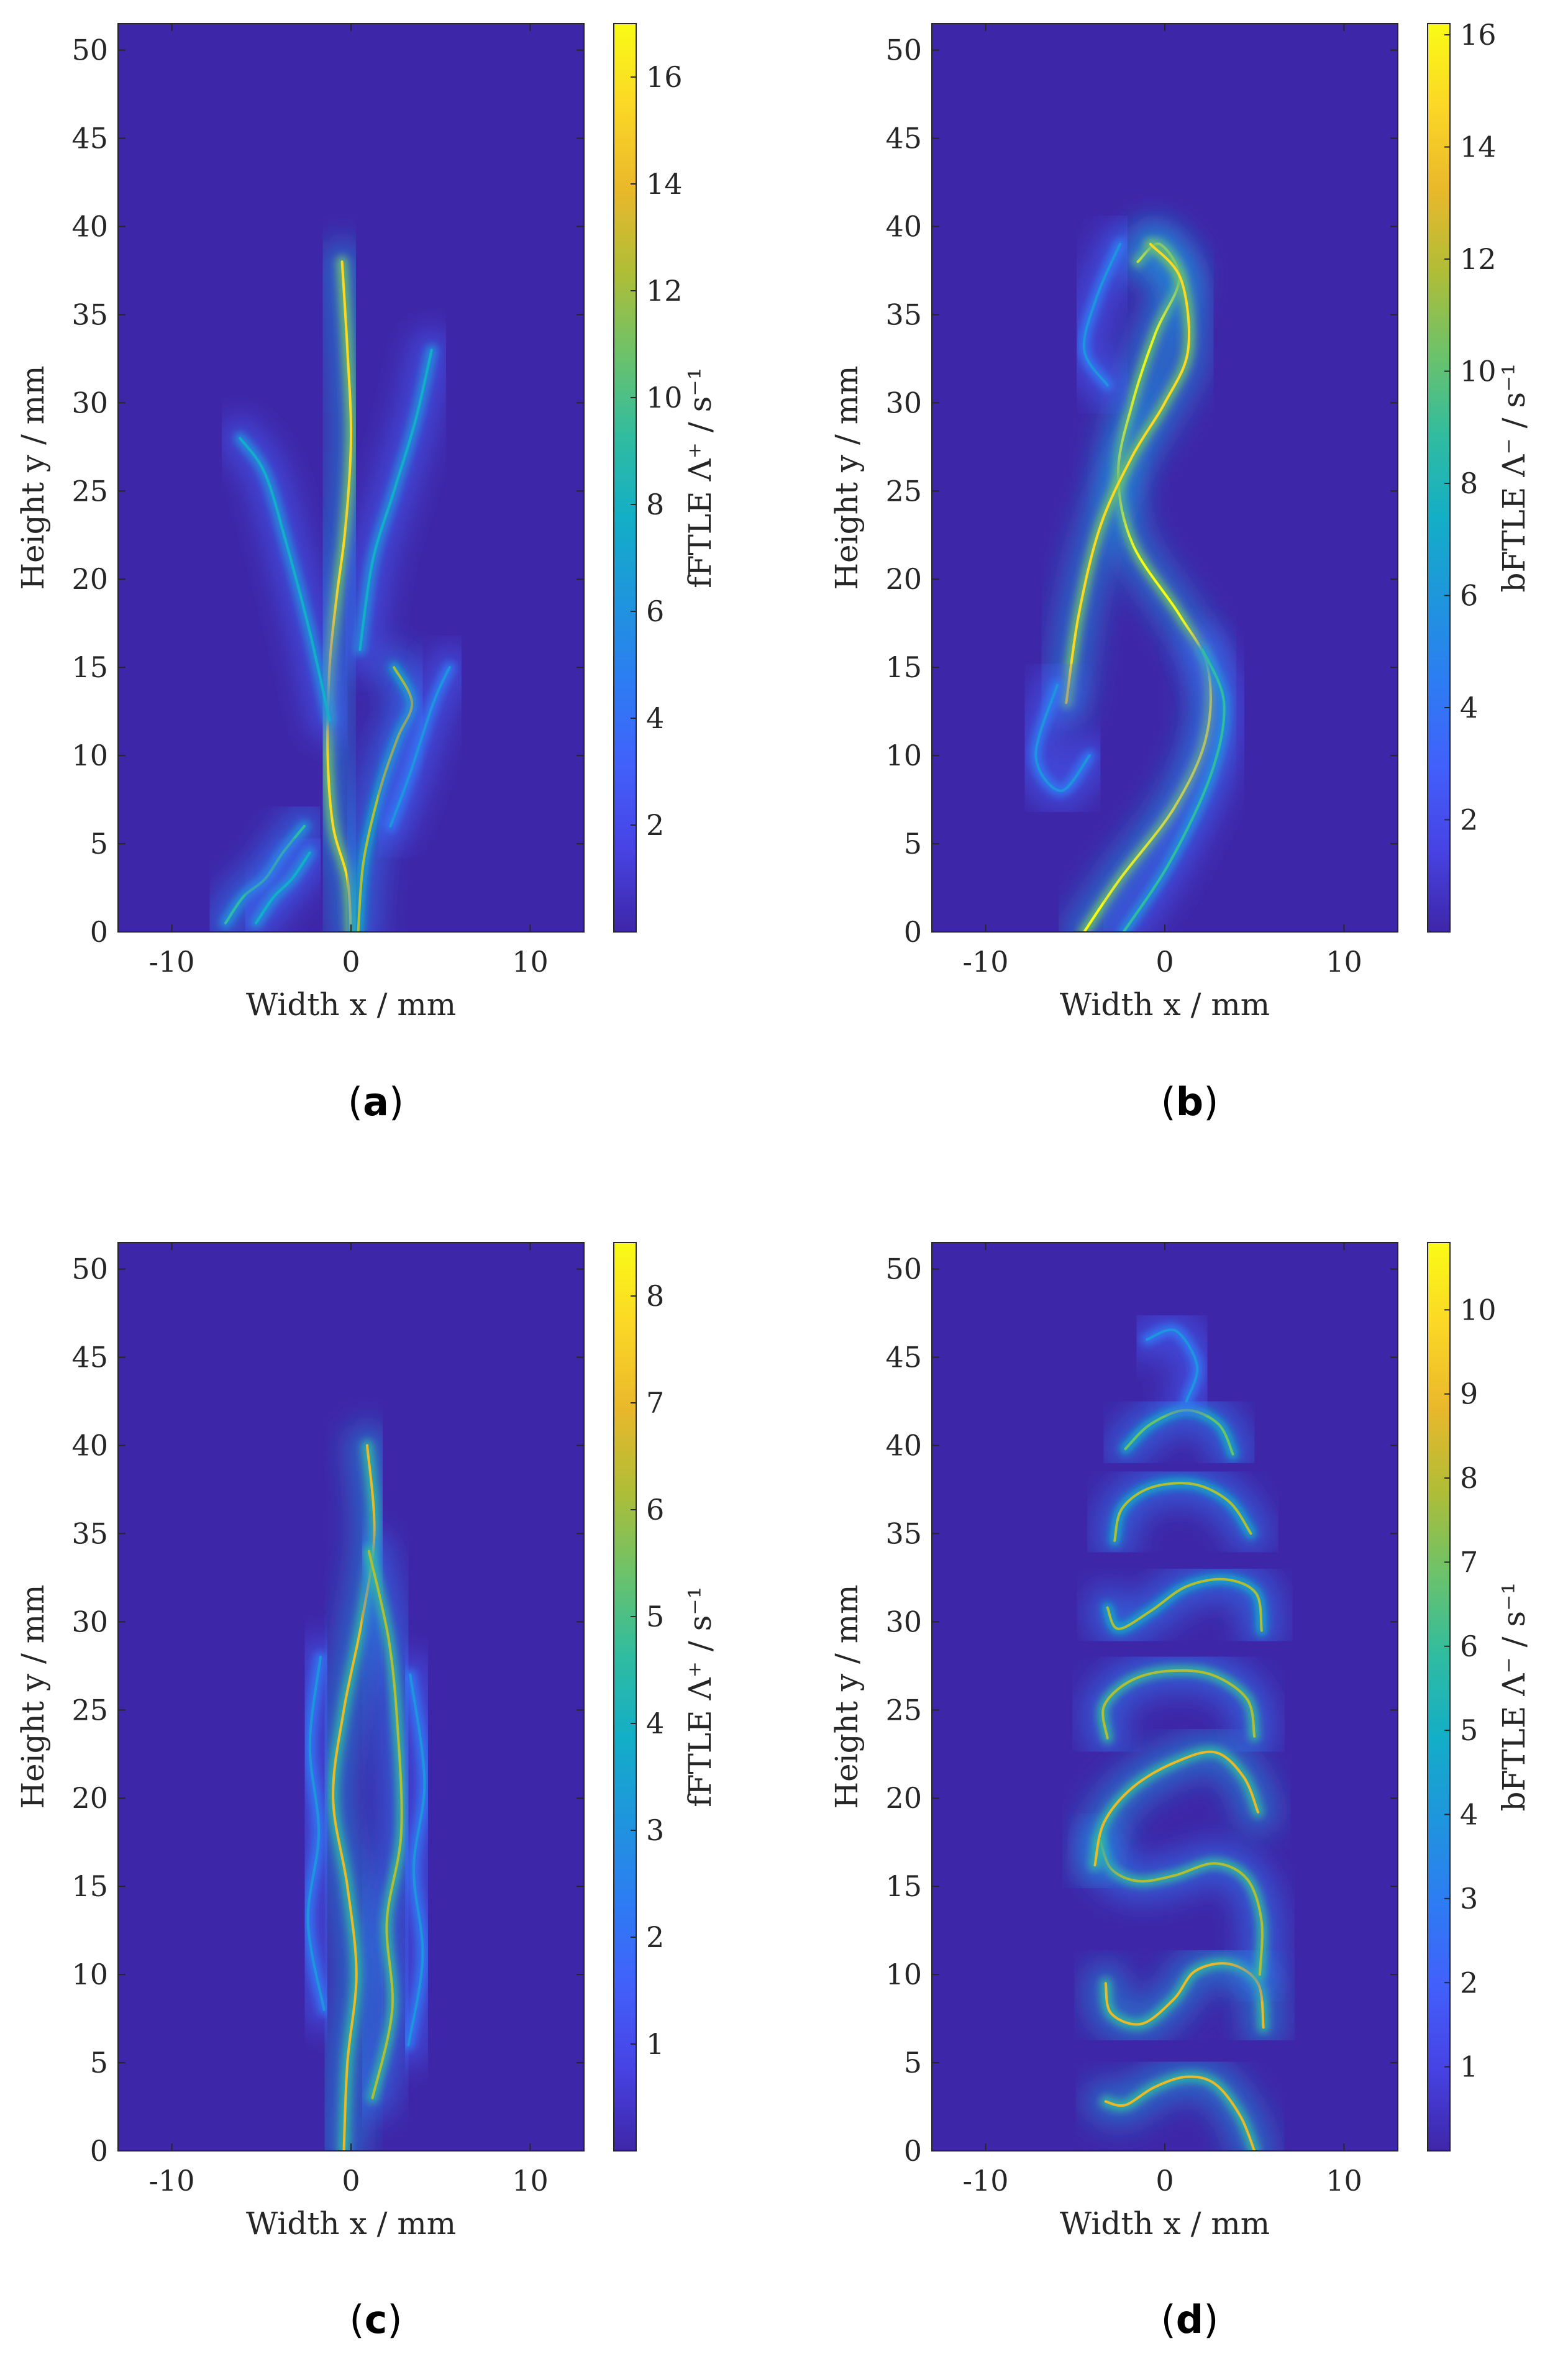 This screenshot has width=1568, height=2359. I want to click on colorbar: 1 2 3 4 5 6 7 8 fFTLE Λ⁺ / s⁻¹, so click(665, 1696).